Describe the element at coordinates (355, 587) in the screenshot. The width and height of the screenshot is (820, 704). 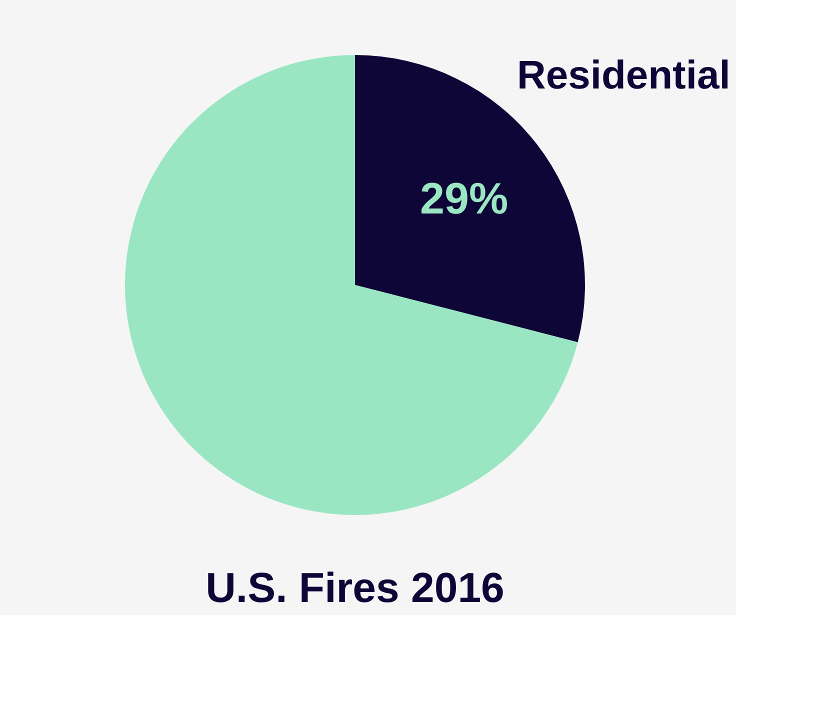
I see `text: U.S. Fires 2016` at that location.